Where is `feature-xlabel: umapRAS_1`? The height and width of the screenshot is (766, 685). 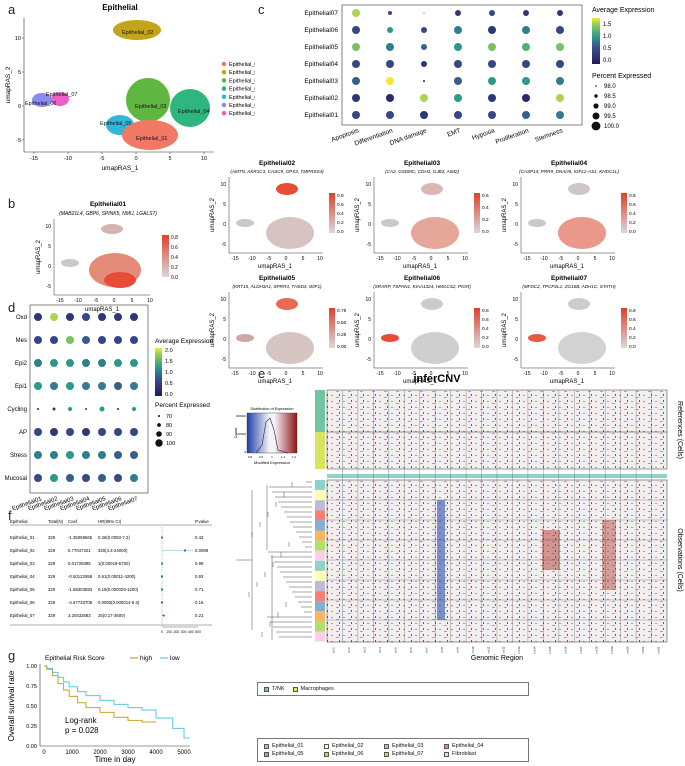 feature-xlabel: umapRAS_1 is located at coordinates (275, 267).